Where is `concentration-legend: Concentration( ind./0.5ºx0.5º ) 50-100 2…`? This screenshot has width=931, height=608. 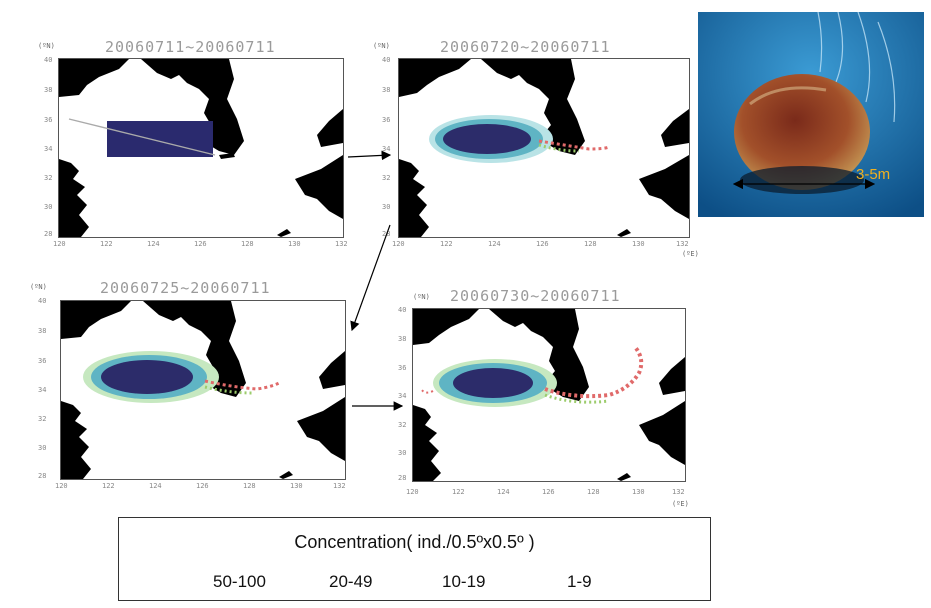 concentration-legend: Concentration( ind./0.5ºx0.5º ) 50-100 2… is located at coordinates (414, 559).